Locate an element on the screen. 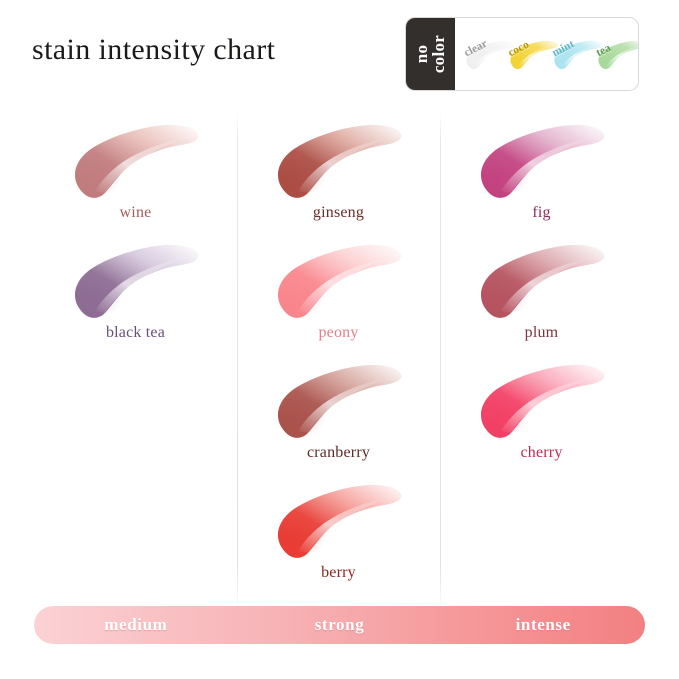  legend-swatch-tea: tea is located at coordinates (615, 54).